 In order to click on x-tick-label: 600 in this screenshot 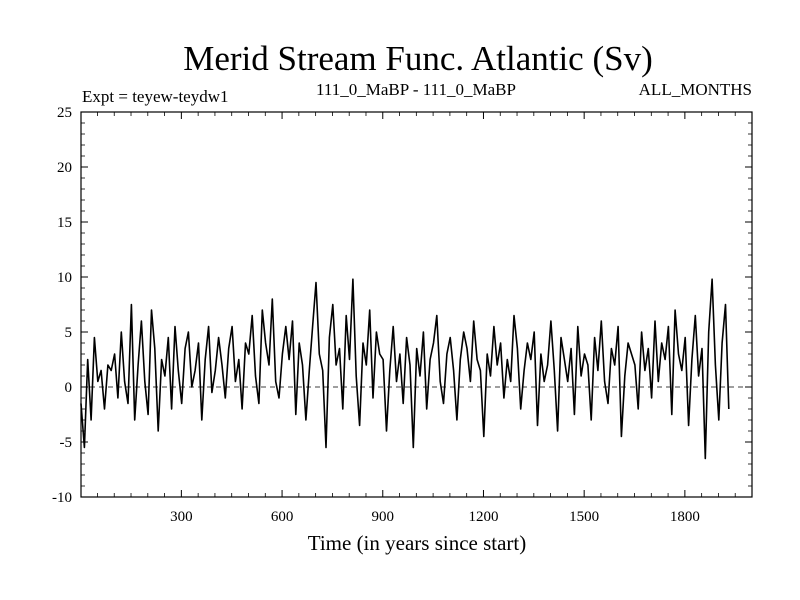, I will do `click(282, 517)`.